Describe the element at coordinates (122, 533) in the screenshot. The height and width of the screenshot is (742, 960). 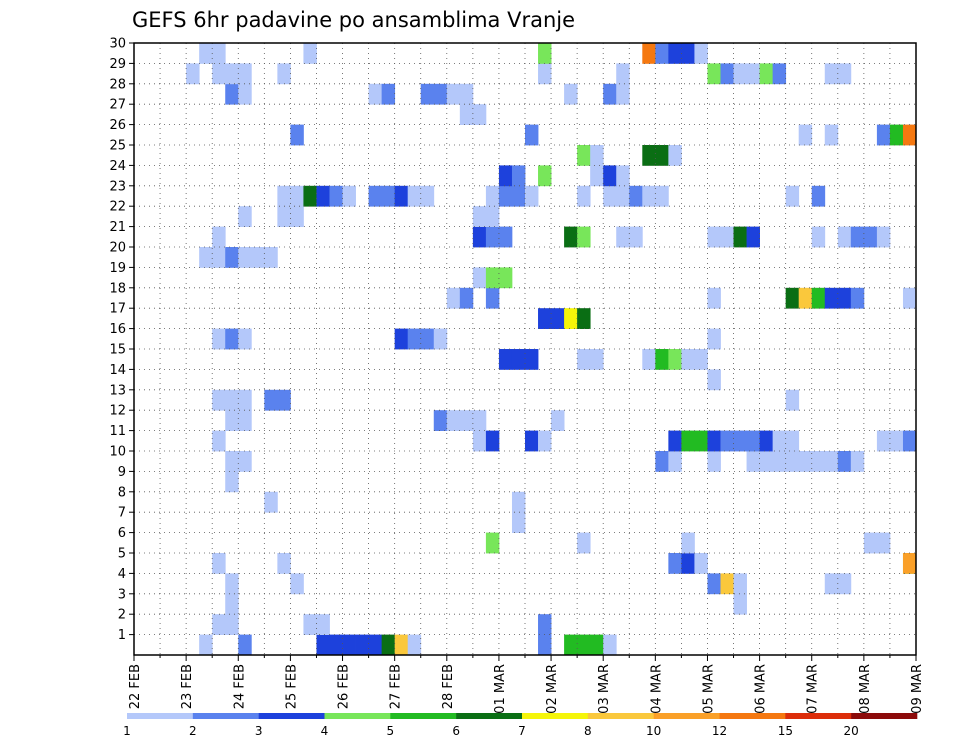
I see `y-tick-label: 6` at that location.